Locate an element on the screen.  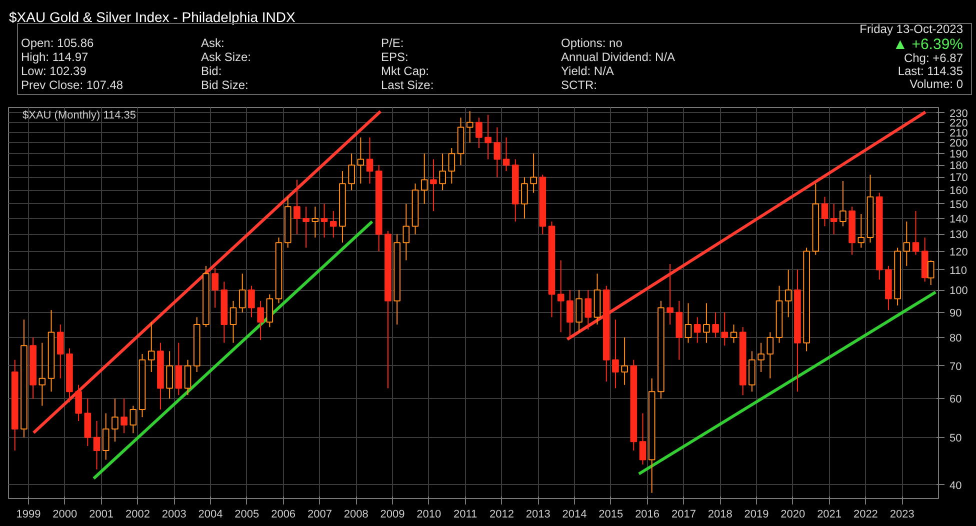
text: Yield: N/A is located at coordinates (587, 71).